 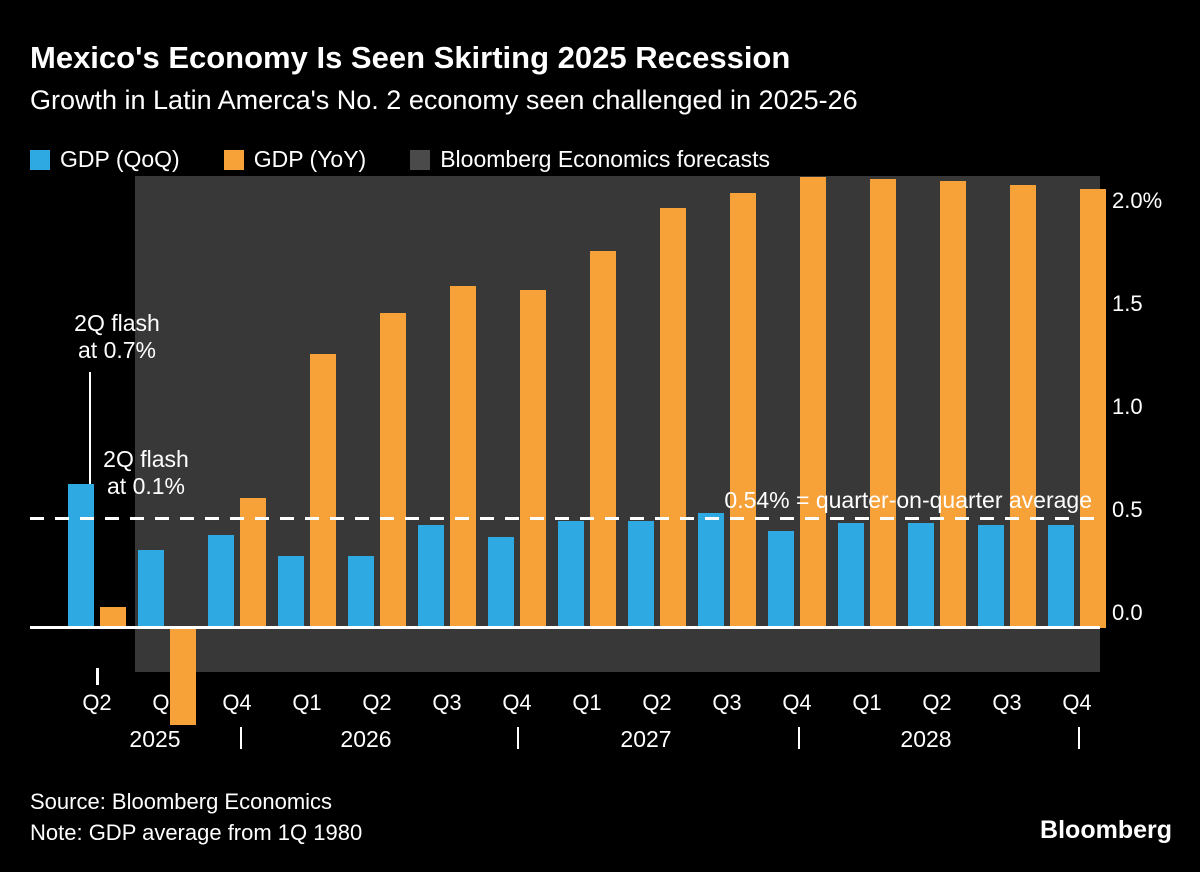 What do you see at coordinates (181, 801) in the screenshot?
I see `source-line: Source: Bloomberg Economics` at bounding box center [181, 801].